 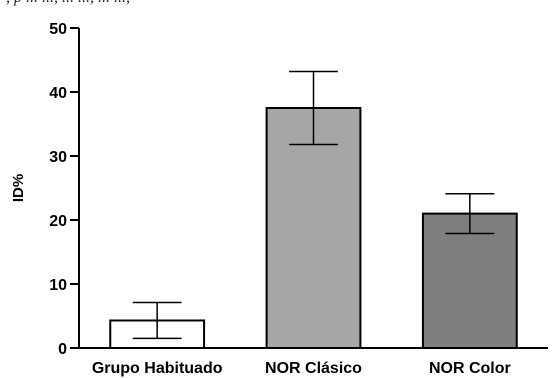 I want to click on y-axis: 0 10 20 30 40 50, so click(x=64, y=189).